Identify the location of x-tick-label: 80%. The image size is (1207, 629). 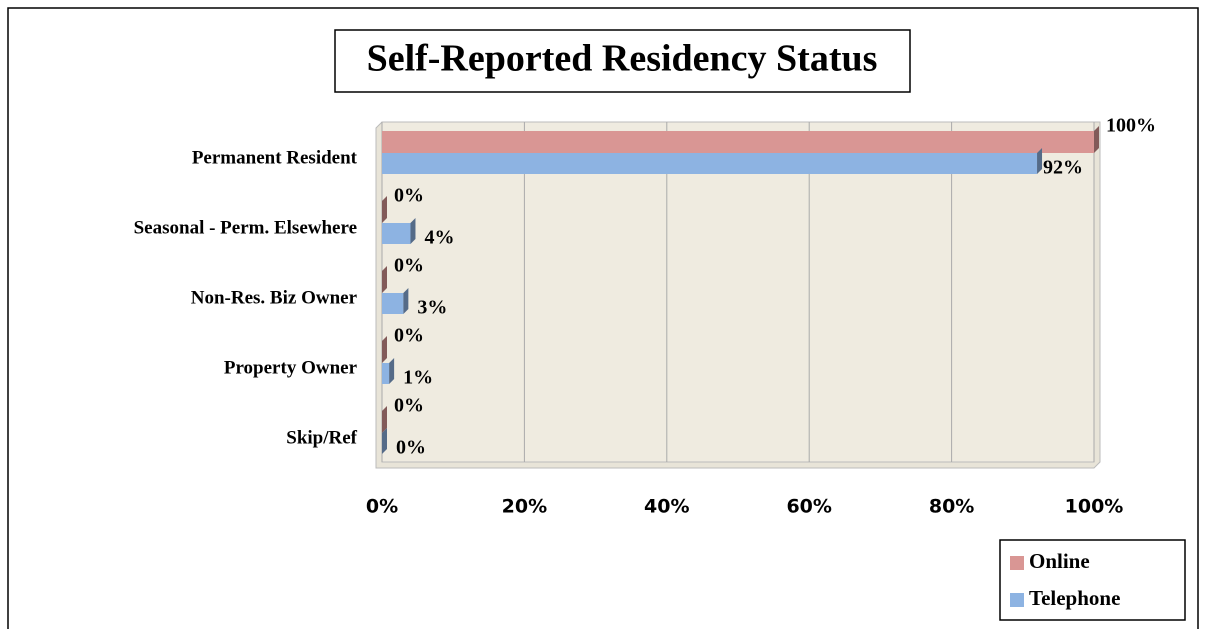
(951, 507).